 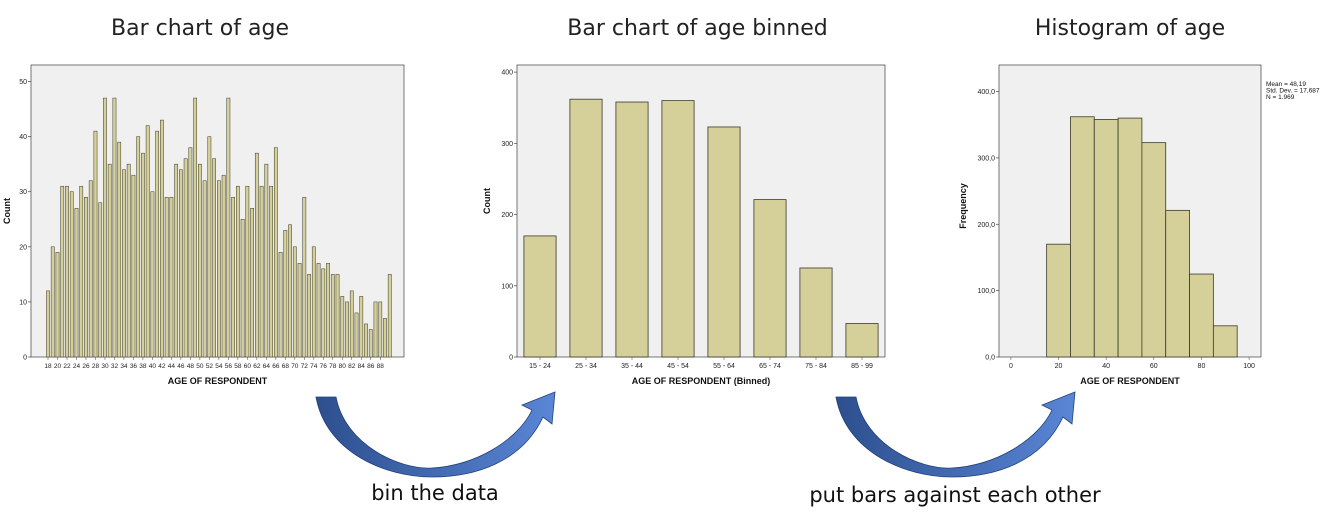 I want to click on x-tick-label: 54, so click(x=219, y=366).